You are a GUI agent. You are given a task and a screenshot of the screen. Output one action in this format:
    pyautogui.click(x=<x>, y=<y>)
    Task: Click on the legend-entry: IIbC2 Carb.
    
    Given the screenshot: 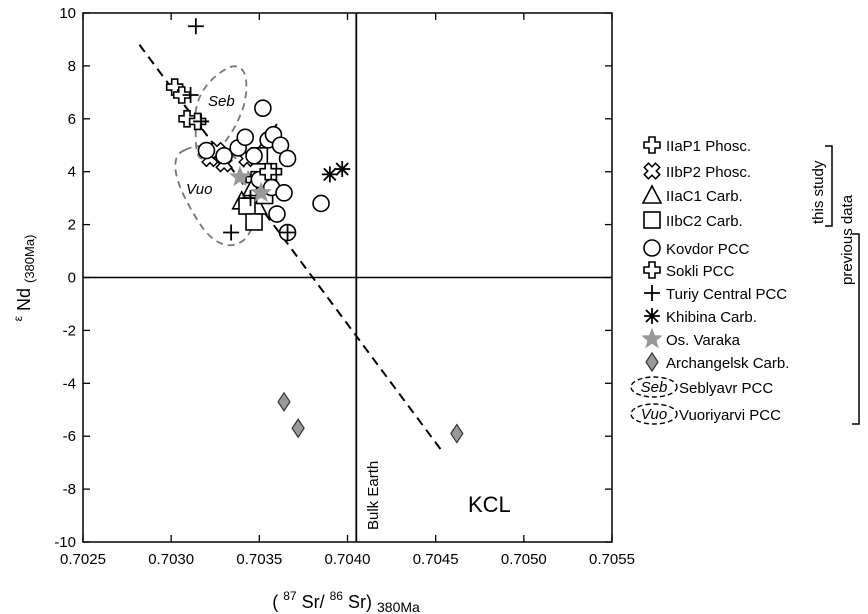 What is the action you would take?
    pyautogui.click(x=693, y=220)
    